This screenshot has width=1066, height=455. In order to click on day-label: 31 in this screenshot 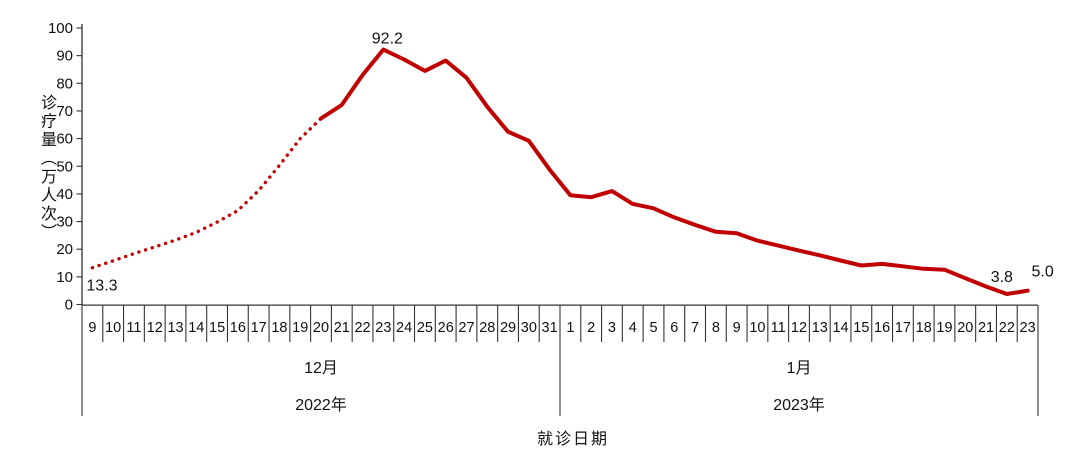, I will do `click(550, 328)`.